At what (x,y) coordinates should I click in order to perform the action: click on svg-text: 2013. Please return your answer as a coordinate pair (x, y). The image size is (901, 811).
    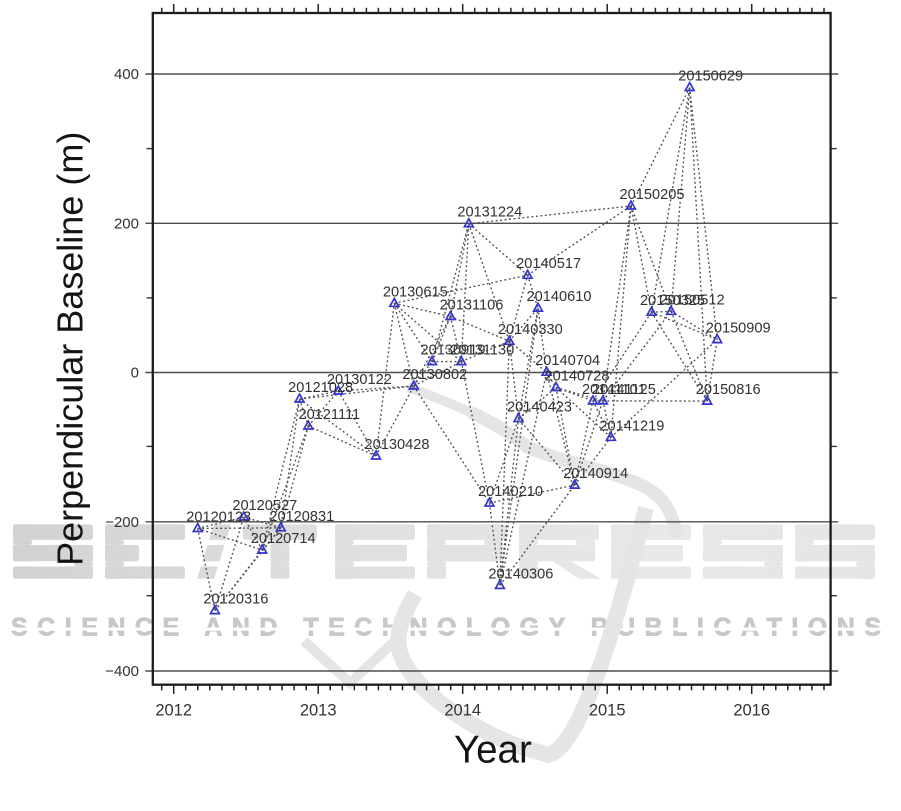
    Looking at the image, I should click on (318, 711).